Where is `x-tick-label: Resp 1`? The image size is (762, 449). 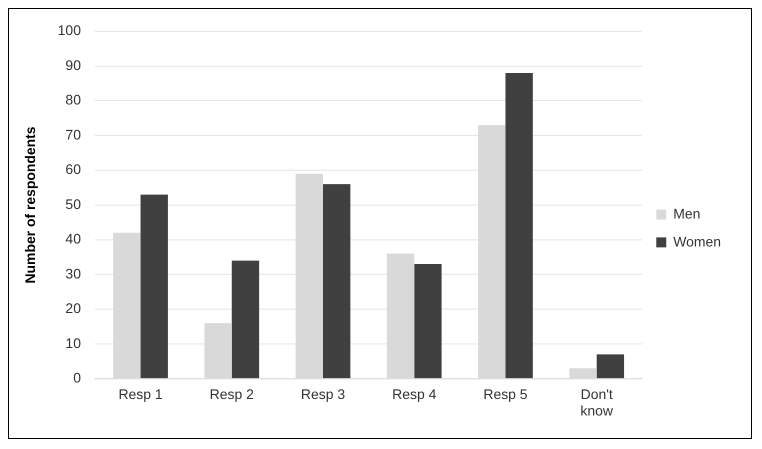 x-tick-label: Resp 1 is located at coordinates (140, 394).